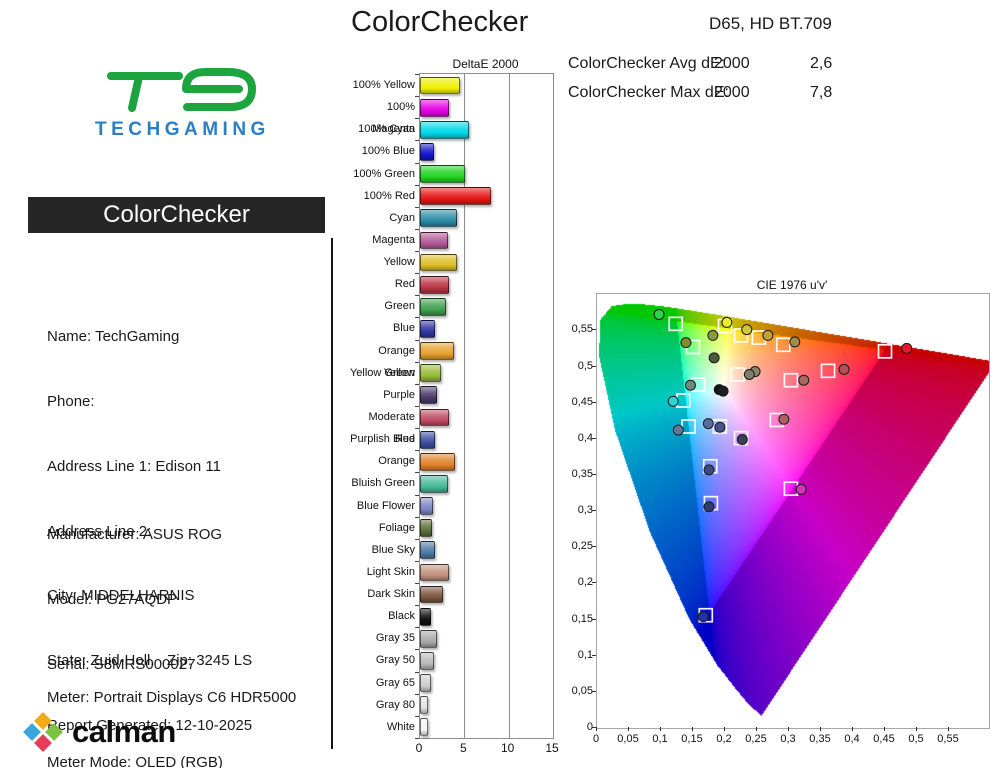  Describe the element at coordinates (454, 240) in the screenshot. I see `bar-row: Magenta` at that location.